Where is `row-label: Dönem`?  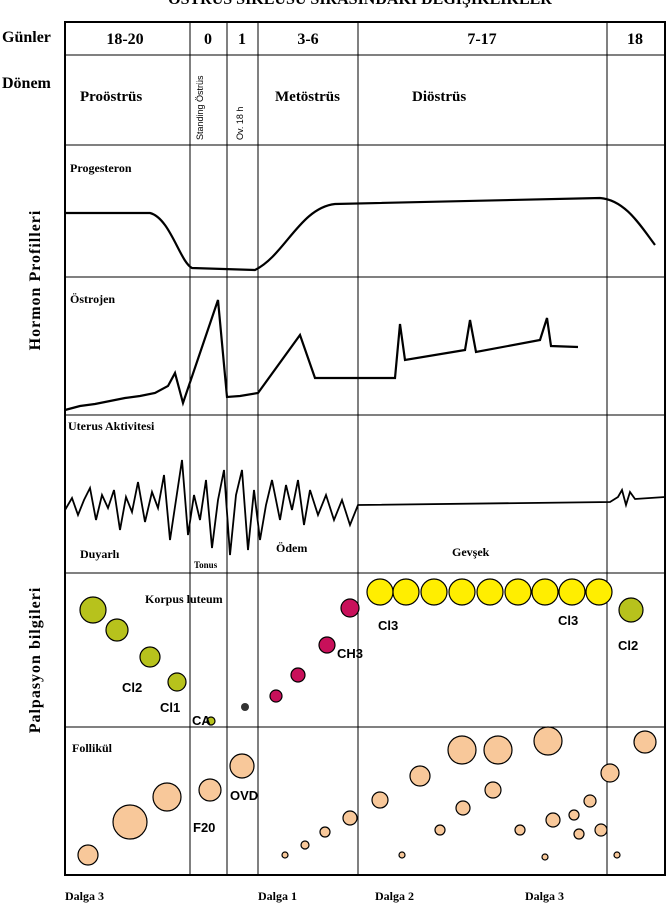
row-label: Dönem is located at coordinates (27, 83).